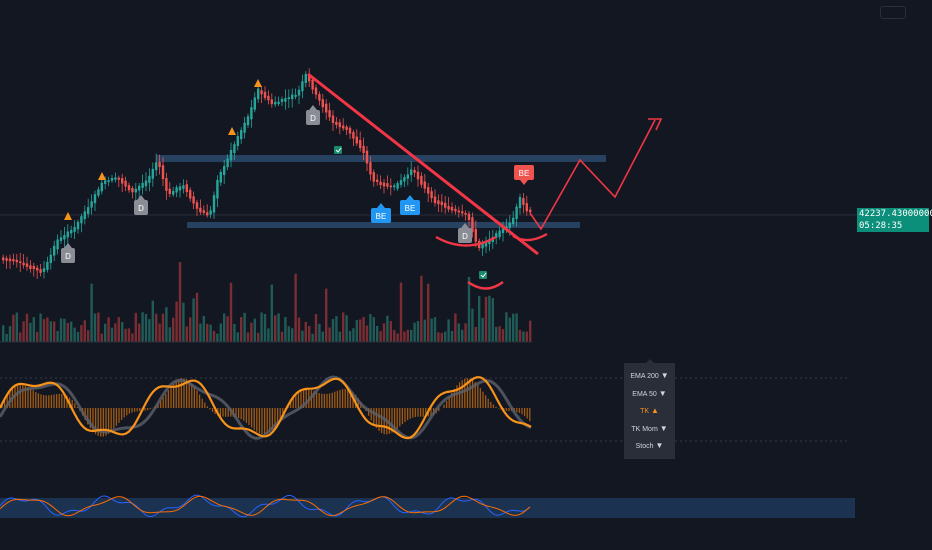  I want to click on legend-item-ema200: EMA 200 ▼, so click(649, 376).